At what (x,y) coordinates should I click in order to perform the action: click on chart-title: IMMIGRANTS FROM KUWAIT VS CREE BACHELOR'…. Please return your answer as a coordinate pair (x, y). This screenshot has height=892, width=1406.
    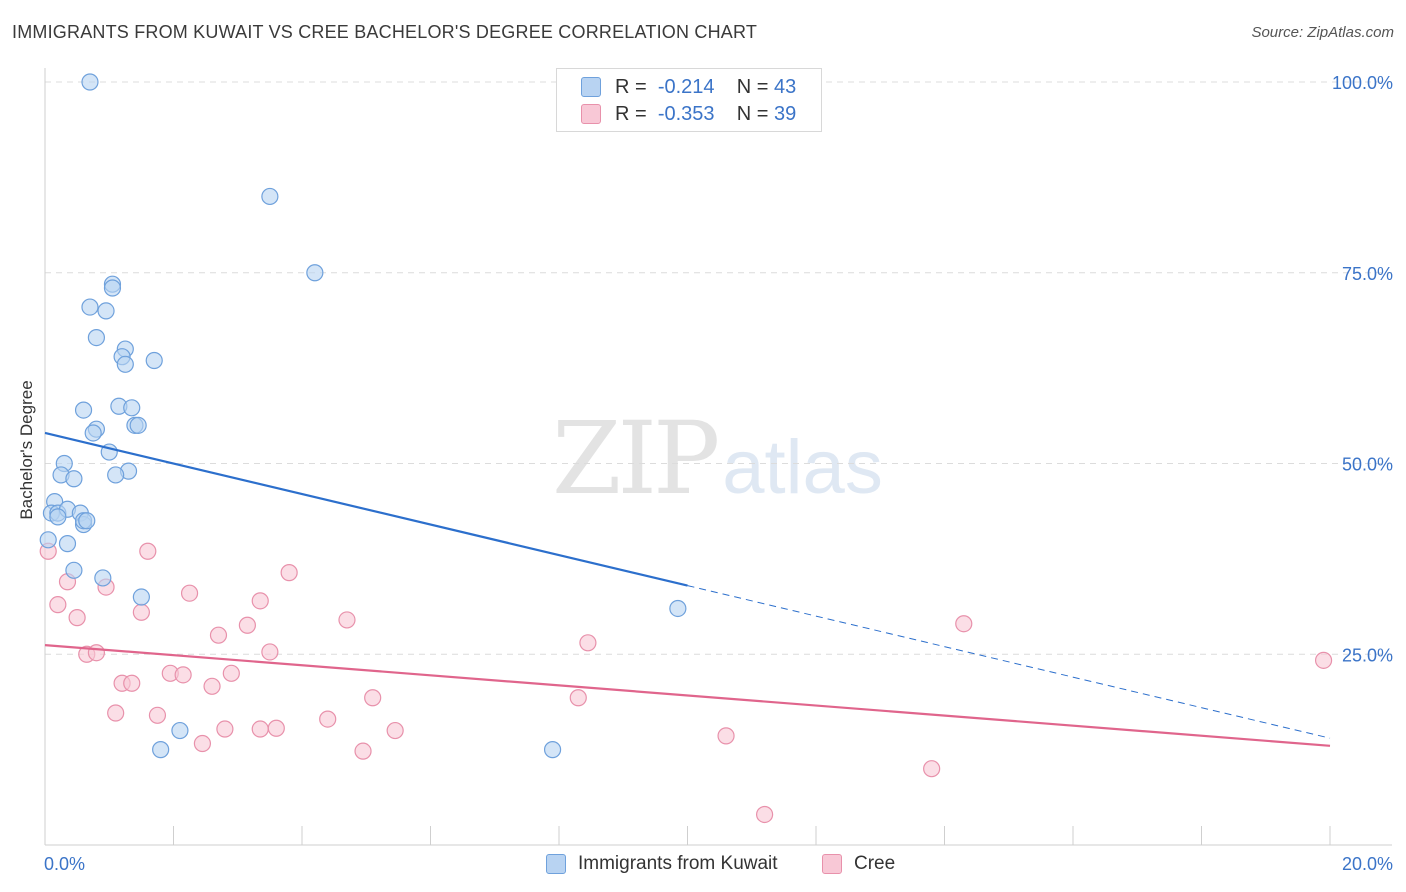
    Looking at the image, I should click on (385, 32).